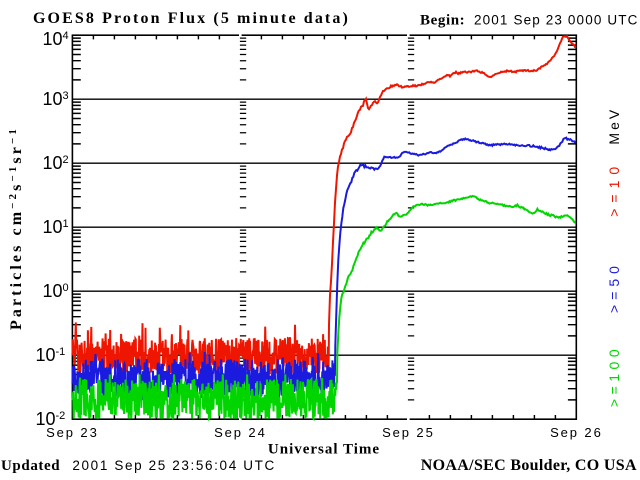 Image resolution: width=640 pixels, height=480 pixels. What do you see at coordinates (614, 189) in the screenshot?
I see `svg-text: >=10` at bounding box center [614, 189].